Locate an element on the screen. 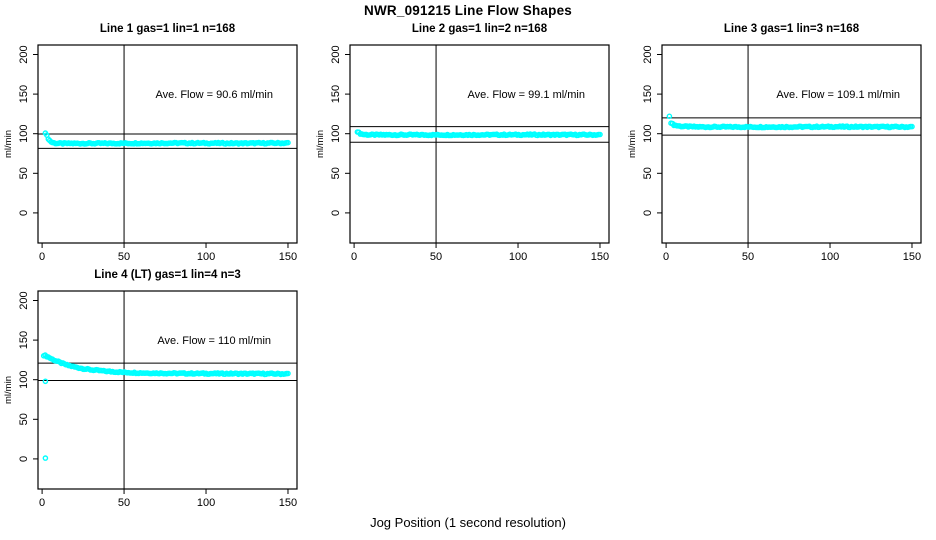 This screenshot has height=540, width=936. panel-title: Line 2 gas=1 lin=2 n=168 is located at coordinates (479, 29).